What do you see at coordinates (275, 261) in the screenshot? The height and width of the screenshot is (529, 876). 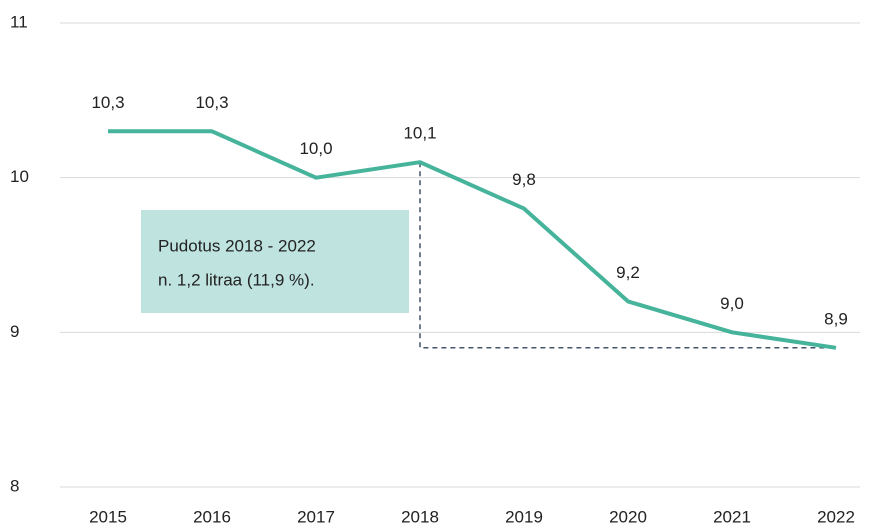 I see `annotation-box` at bounding box center [275, 261].